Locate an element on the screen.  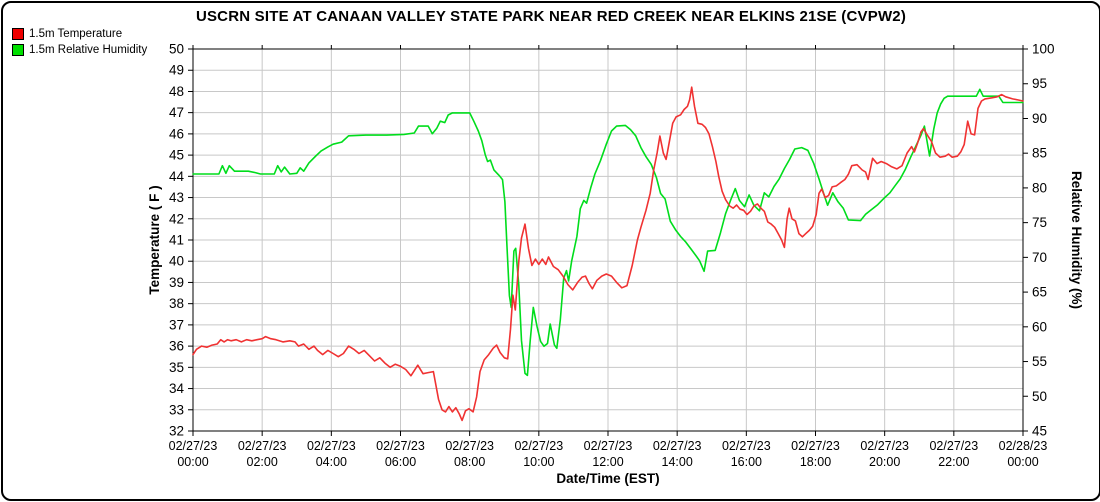
left-axis-title: Temperature ( F ) is located at coordinates (154, 239).